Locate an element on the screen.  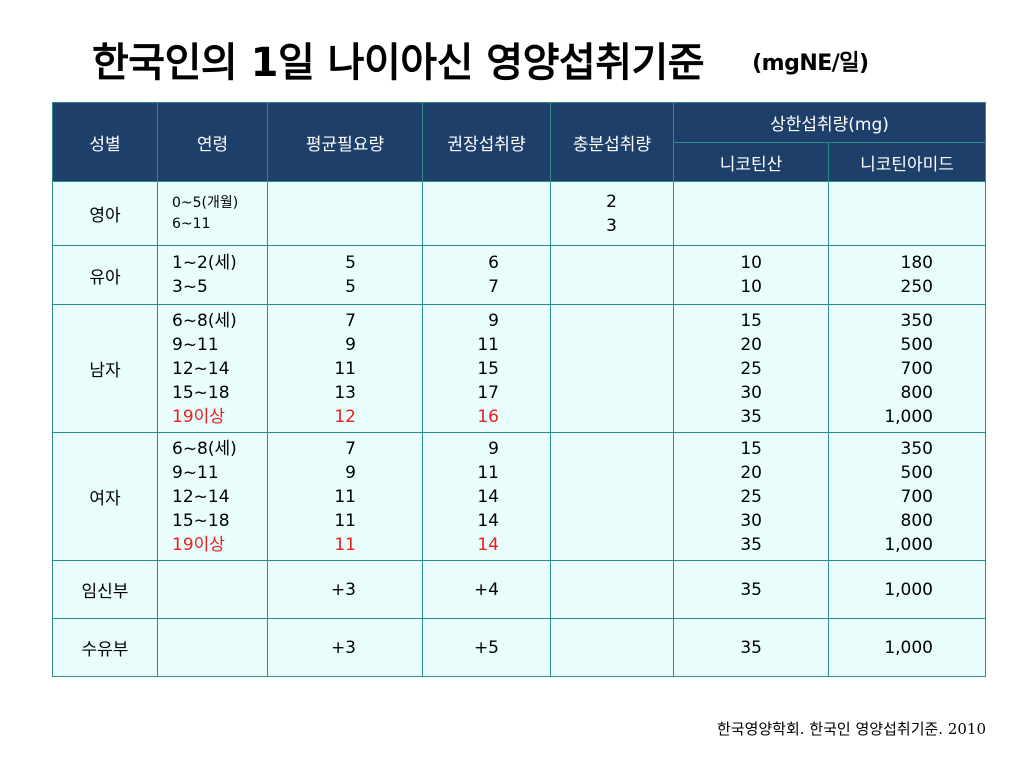
rec-cell: +4 is located at coordinates (486, 589).